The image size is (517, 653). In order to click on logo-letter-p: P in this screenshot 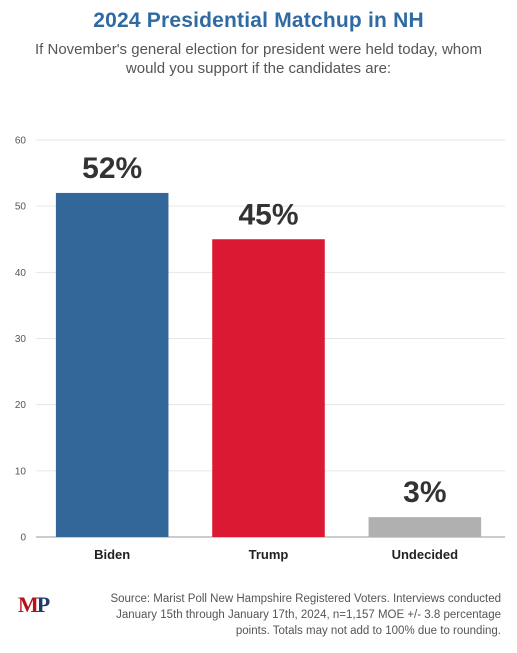, I will do `click(43, 604)`.